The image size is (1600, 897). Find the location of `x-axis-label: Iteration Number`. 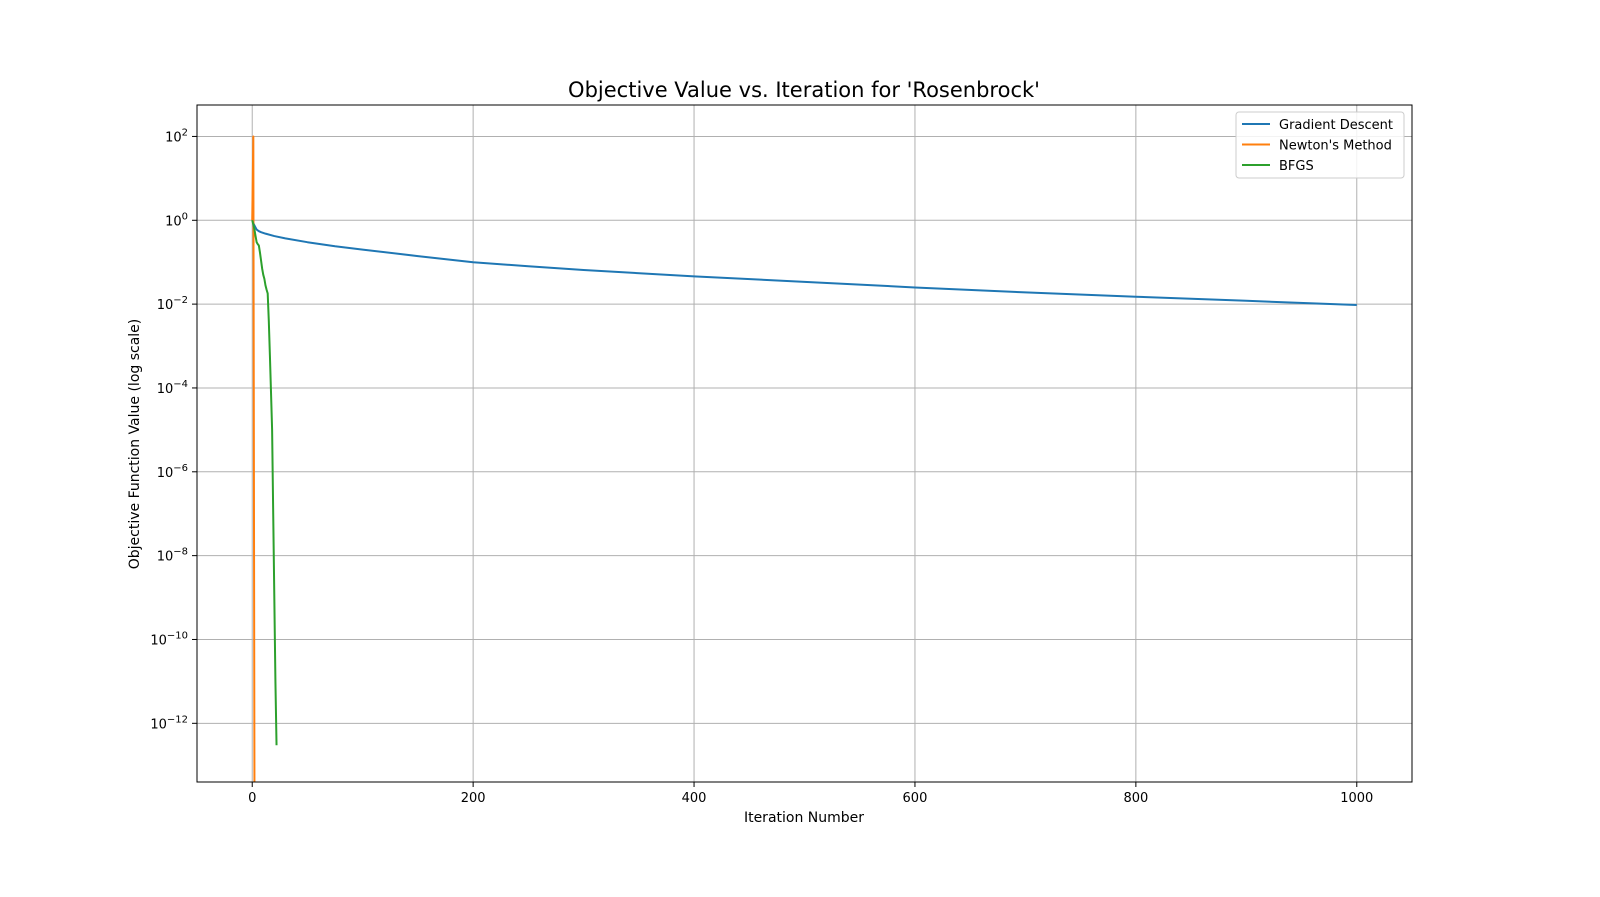

x-axis-label: Iteration Number is located at coordinates (804, 818).